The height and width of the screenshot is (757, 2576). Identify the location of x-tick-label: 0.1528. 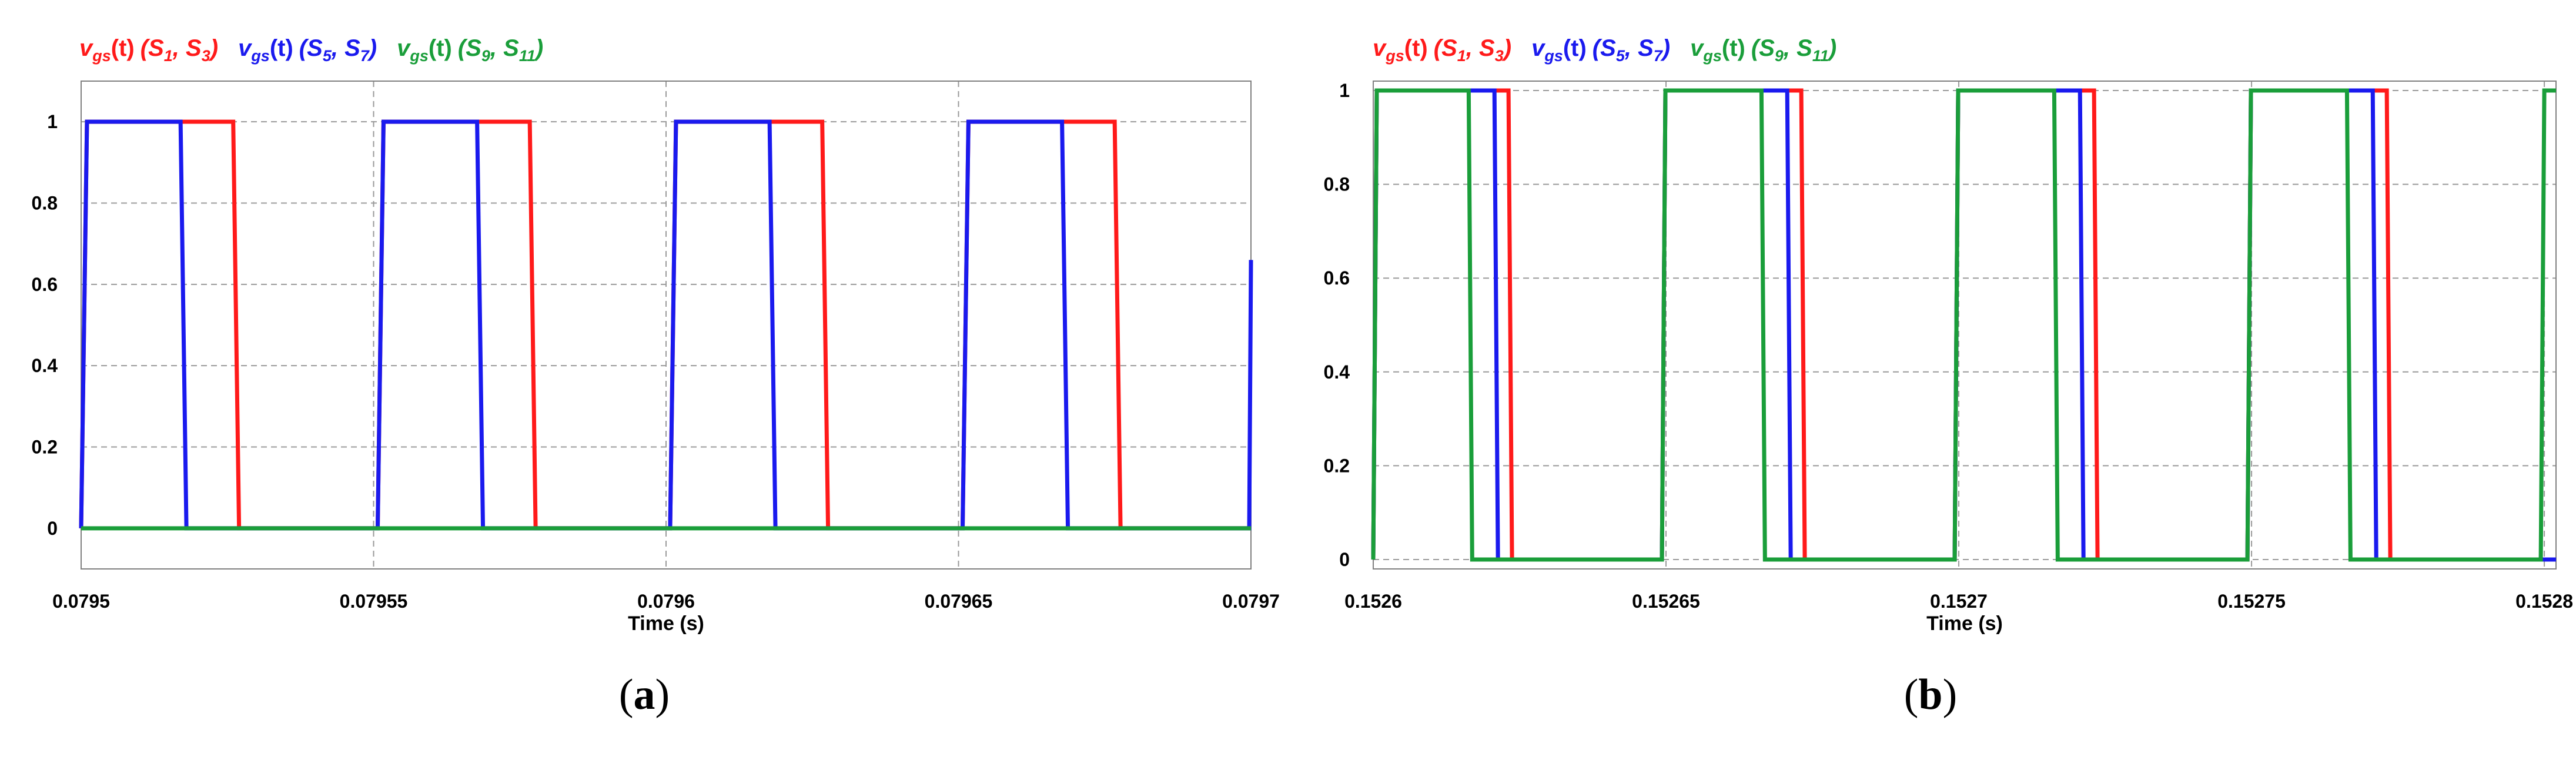
(2544, 601).